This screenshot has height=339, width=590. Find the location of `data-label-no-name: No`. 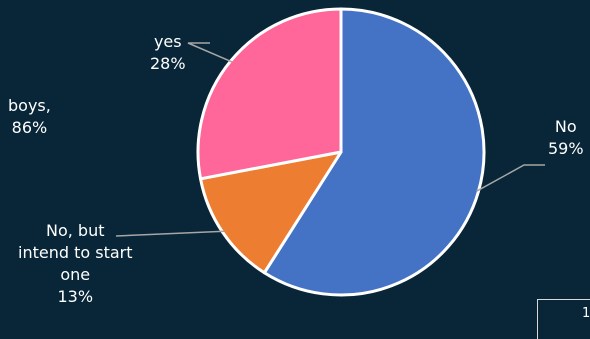

data-label-no-name: No is located at coordinates (565, 126).